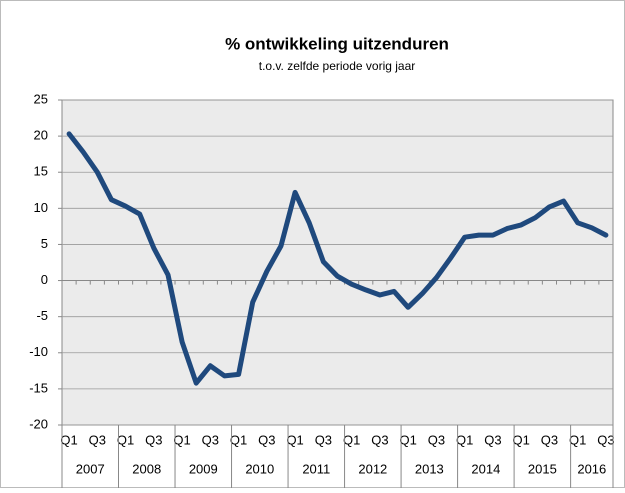 Image resolution: width=625 pixels, height=493 pixels. Describe the element at coordinates (41, 98) in the screenshot. I see `y-tick-label: 25` at that location.